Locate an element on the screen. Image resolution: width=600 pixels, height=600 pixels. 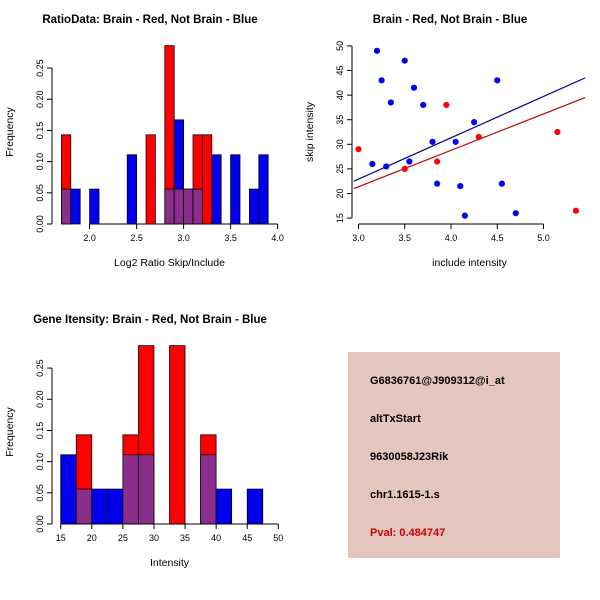
svg-text: 2.0 is located at coordinates (89, 238).